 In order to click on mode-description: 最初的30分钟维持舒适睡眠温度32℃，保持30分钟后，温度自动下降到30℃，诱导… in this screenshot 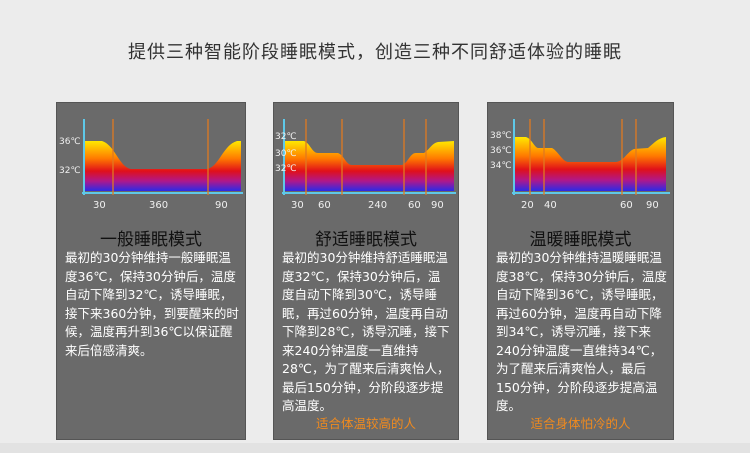, I will do `click(366, 331)`.